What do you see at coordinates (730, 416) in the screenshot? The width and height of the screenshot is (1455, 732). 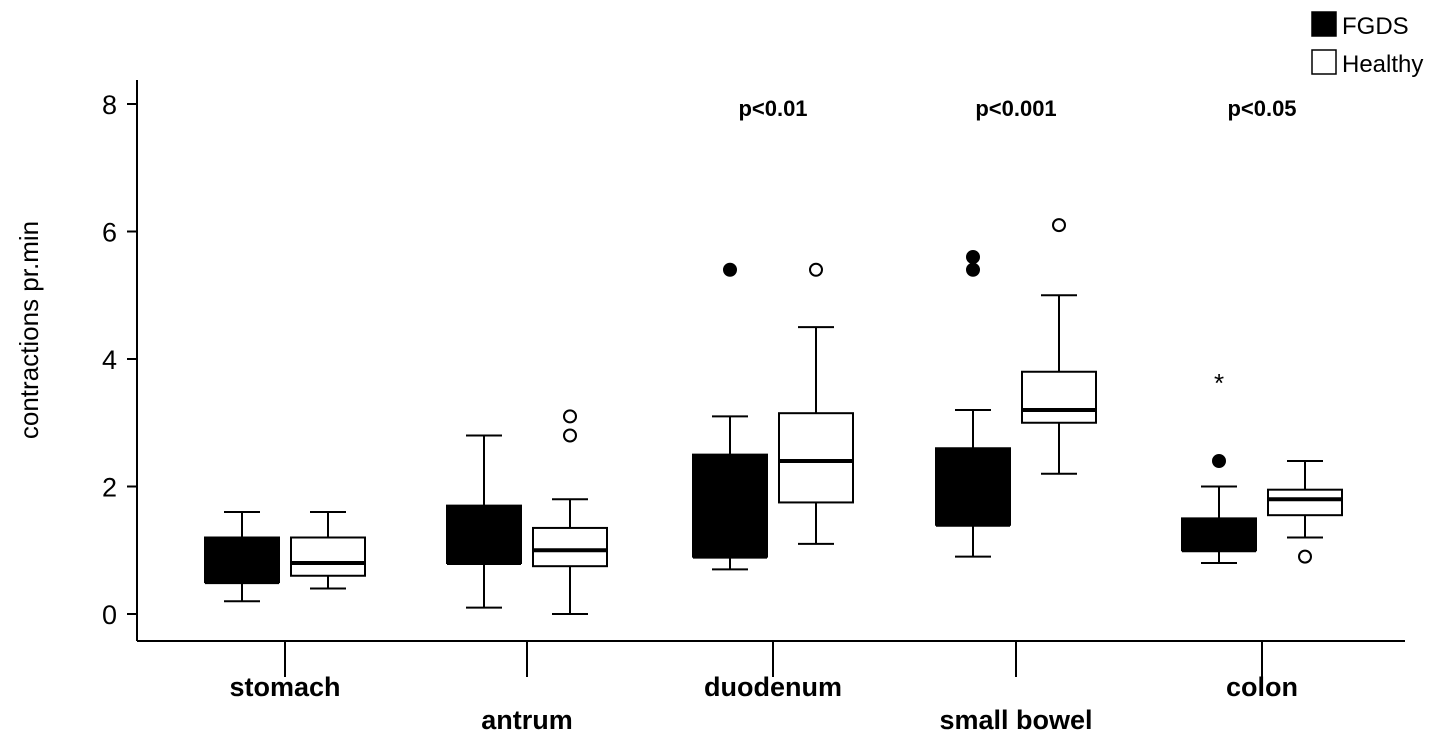 I see `box-fgds-duodenum` at bounding box center [730, 416].